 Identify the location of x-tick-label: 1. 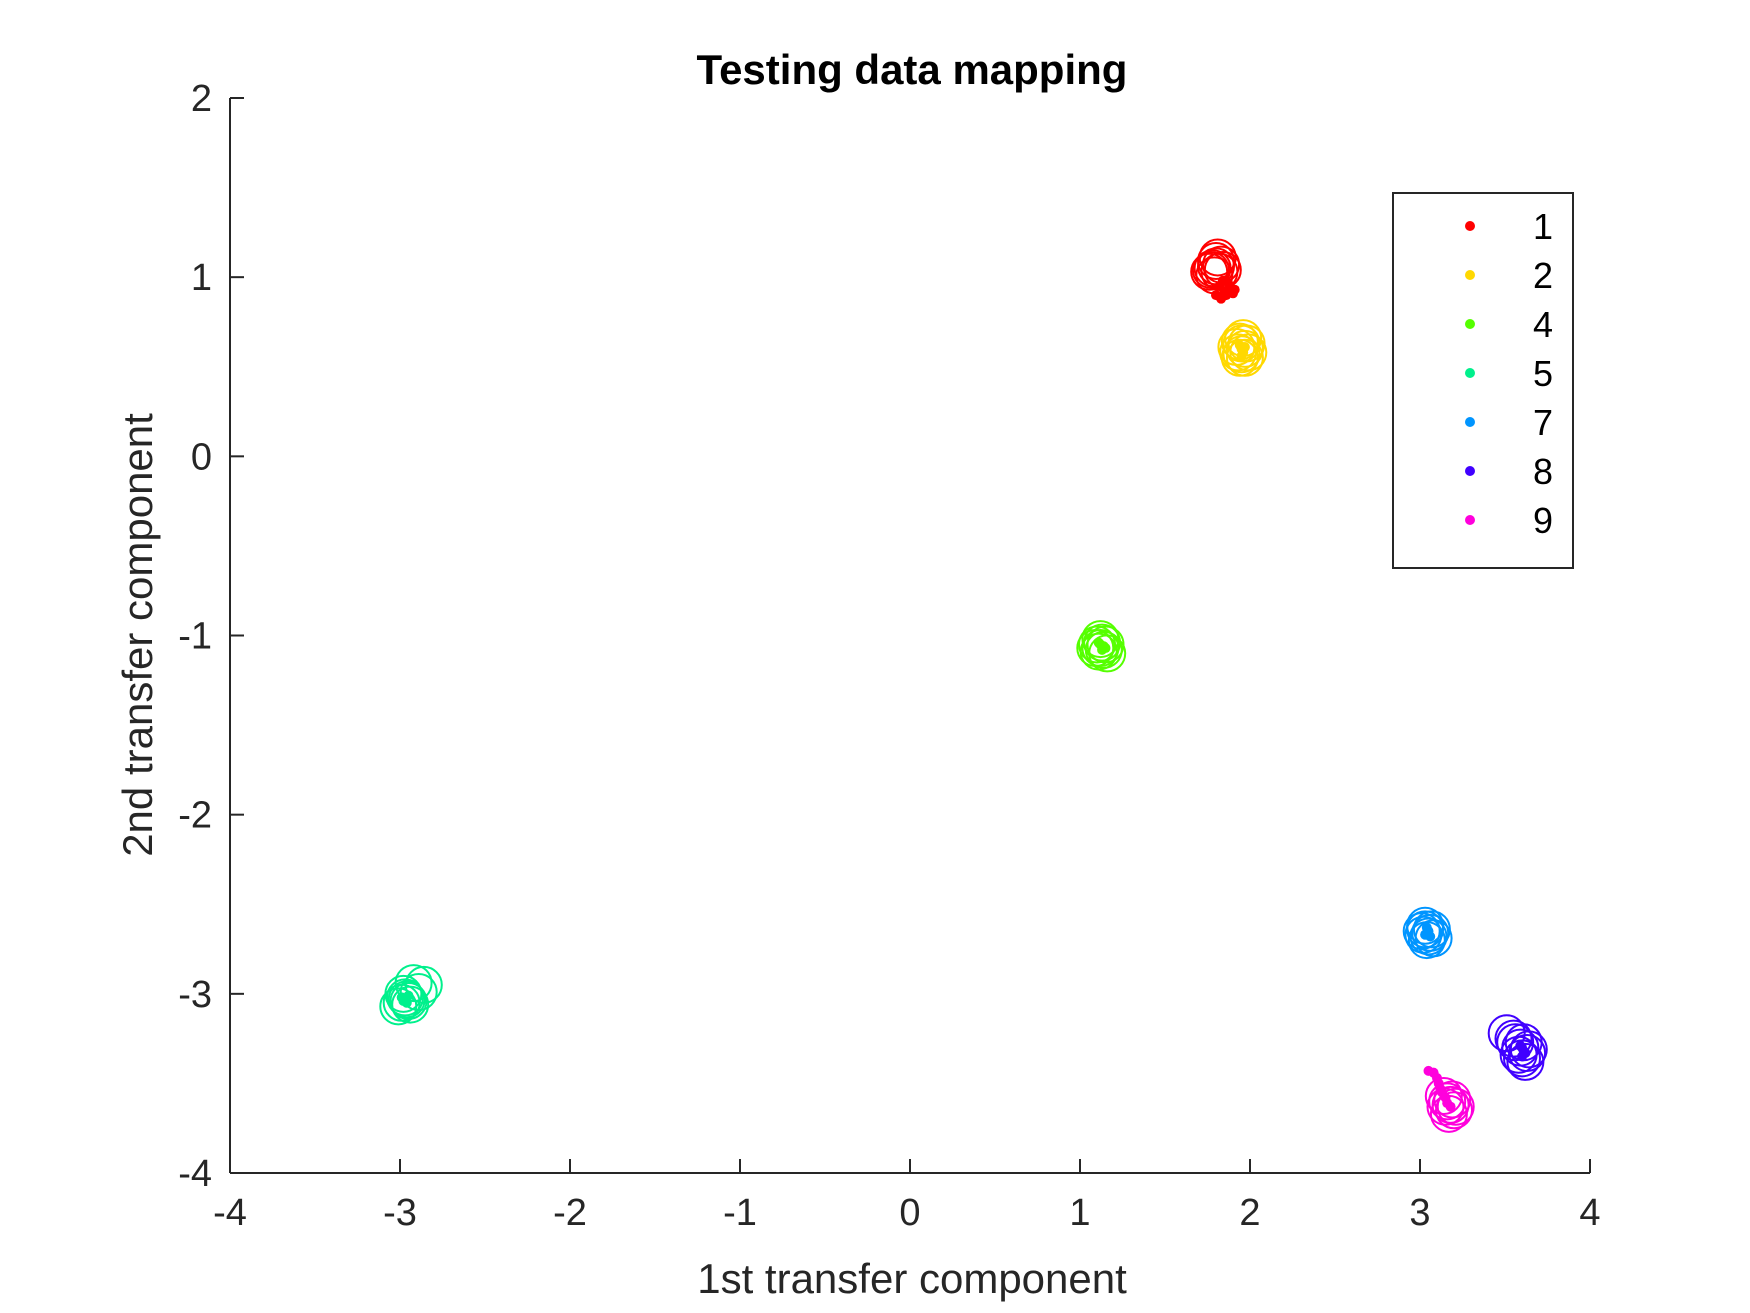
(1079, 1213).